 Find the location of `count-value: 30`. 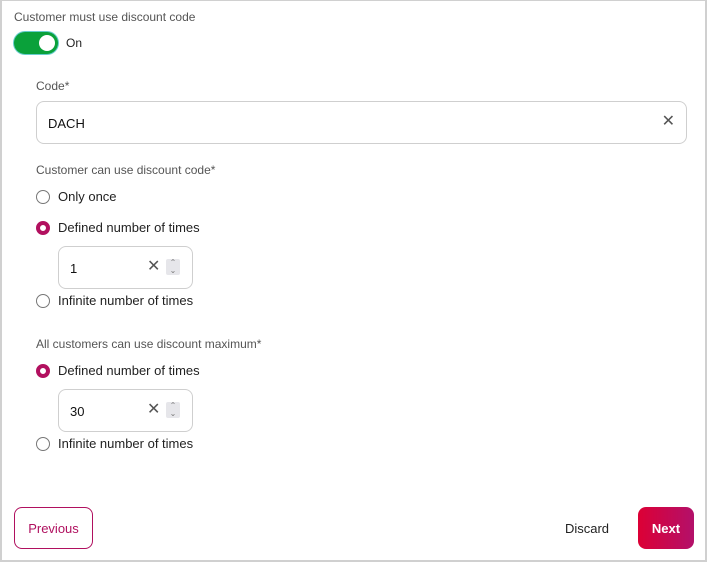

count-value: 30 is located at coordinates (77, 411).